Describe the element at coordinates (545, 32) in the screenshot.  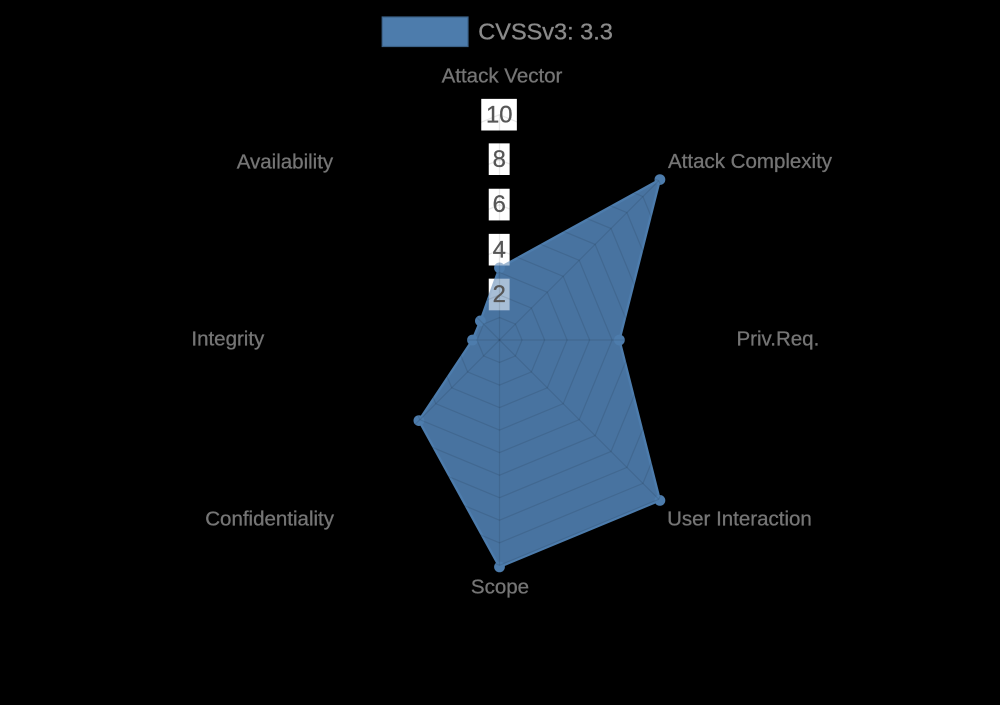
I see `svg-text: CVSSv3: 3.3` at that location.